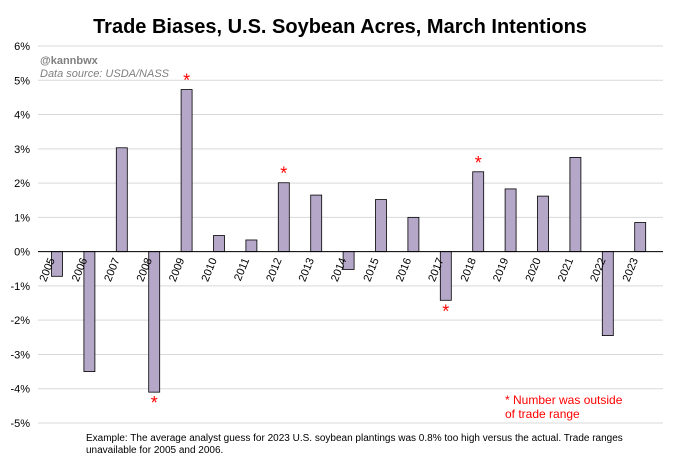 This screenshot has width=680, height=469. I want to click on watermark-handle: @kannbwx, so click(69, 61).